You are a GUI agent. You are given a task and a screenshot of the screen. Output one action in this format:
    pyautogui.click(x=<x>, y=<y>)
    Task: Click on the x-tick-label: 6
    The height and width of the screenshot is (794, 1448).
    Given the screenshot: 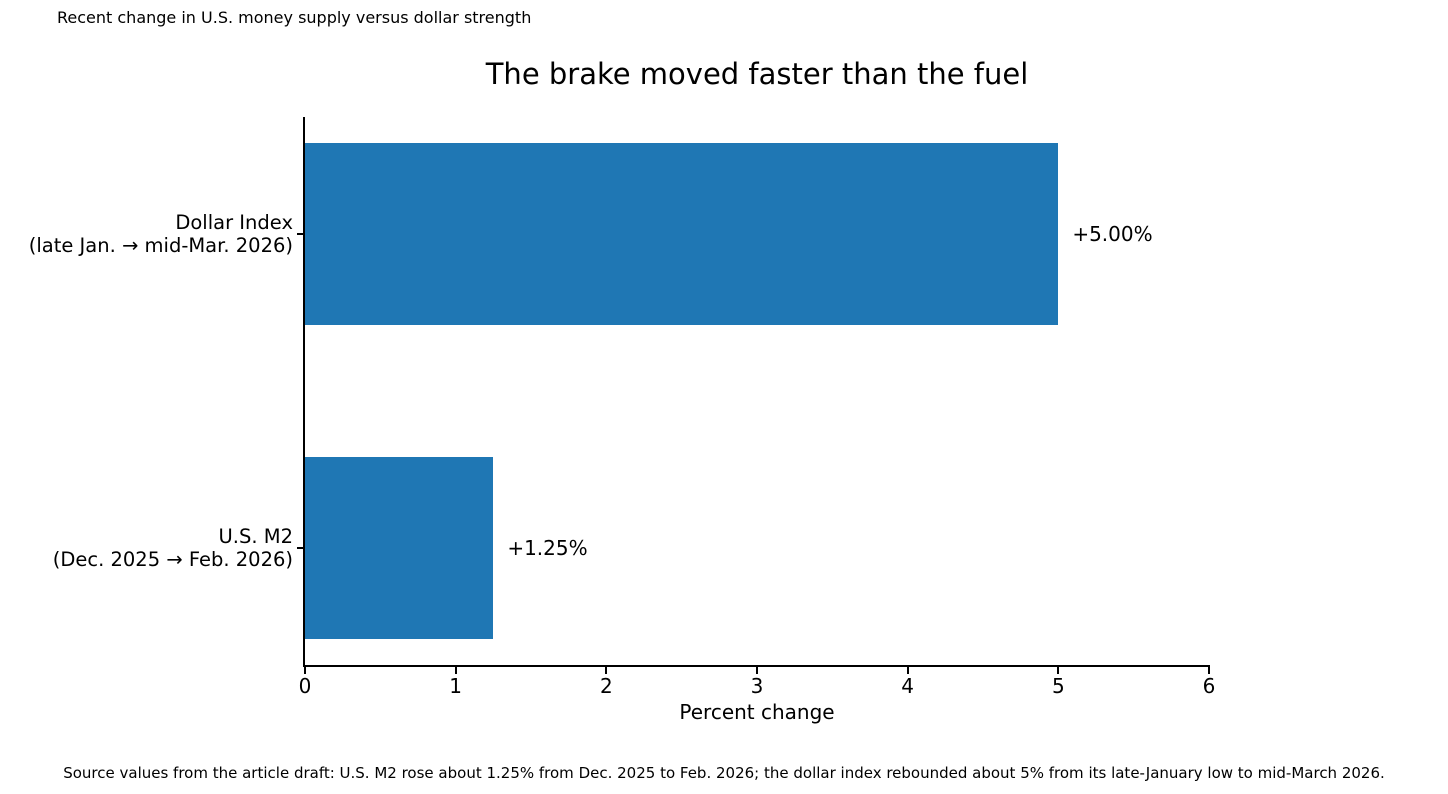 What is the action you would take?
    pyautogui.click(x=1209, y=686)
    